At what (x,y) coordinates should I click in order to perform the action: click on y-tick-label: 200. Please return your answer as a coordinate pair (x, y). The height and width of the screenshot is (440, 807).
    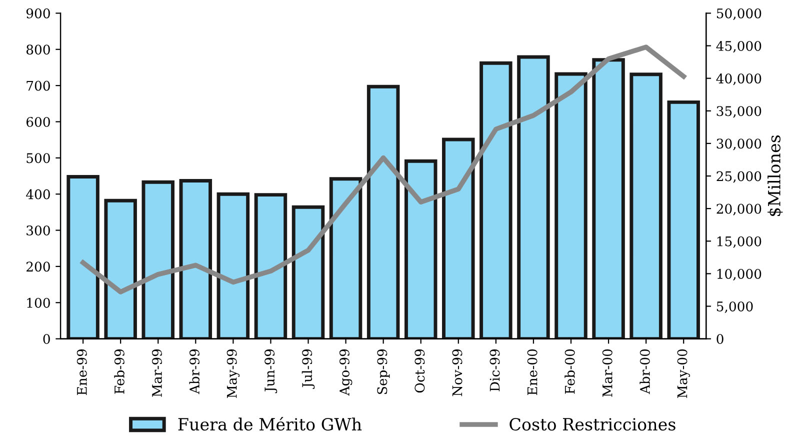
    Looking at the image, I should click on (38, 267).